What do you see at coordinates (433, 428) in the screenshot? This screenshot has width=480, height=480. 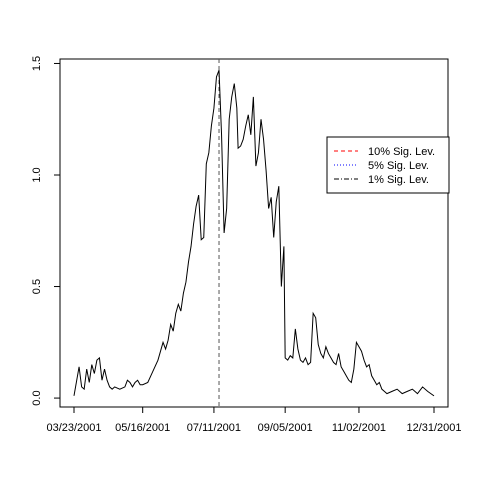 I see `x-tick-label: 12/31/2001` at bounding box center [433, 428].